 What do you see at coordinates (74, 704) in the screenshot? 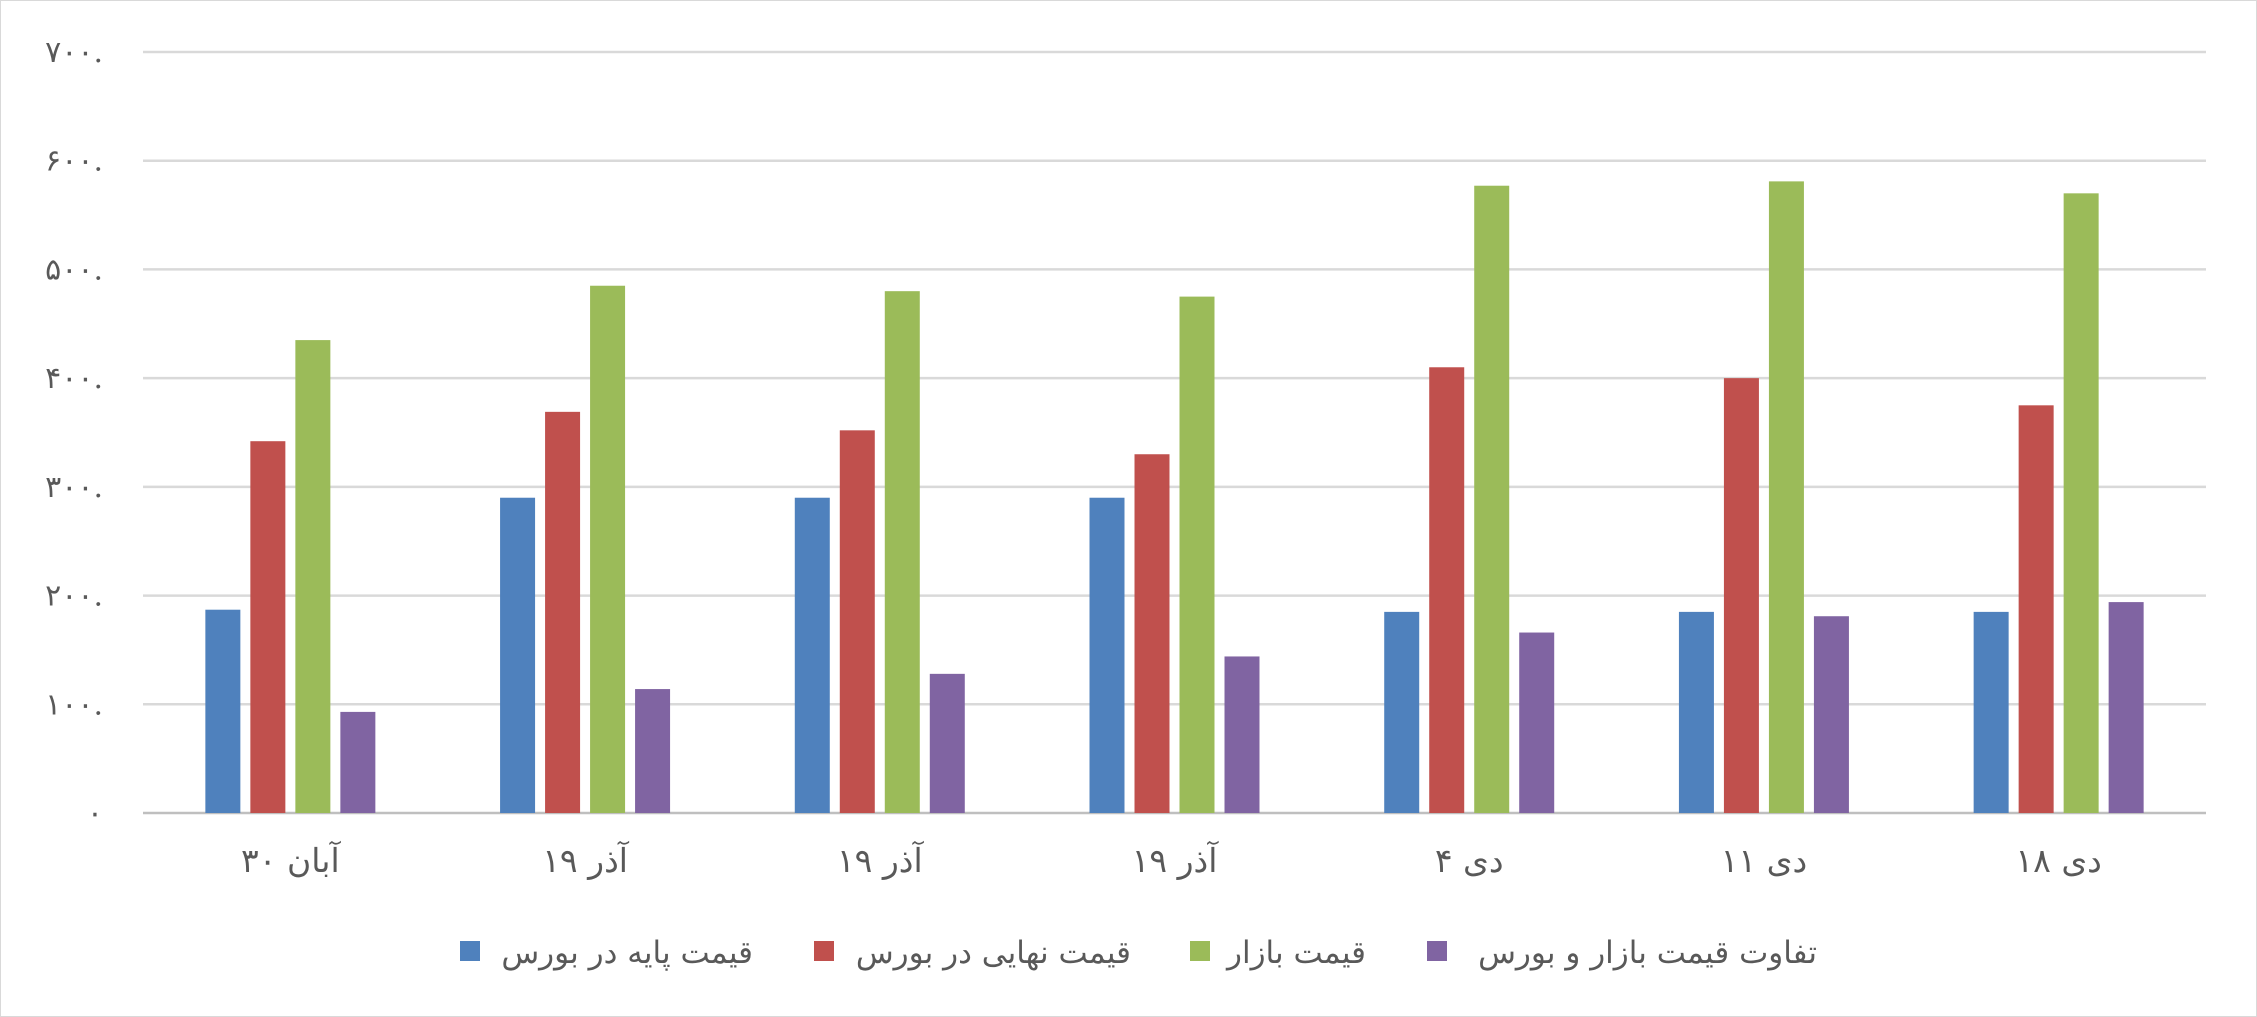
I see `y-tick-label: ۱۰۰.` at bounding box center [74, 704].